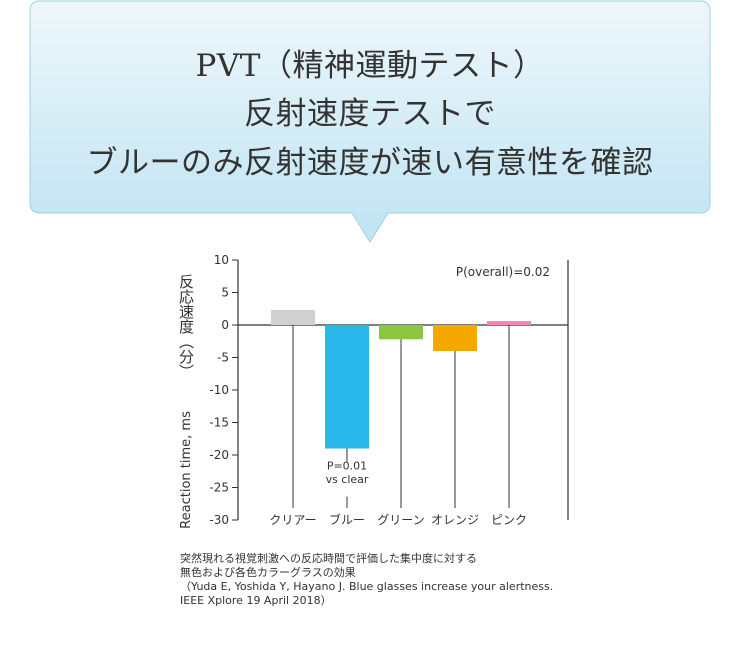 The image size is (740, 654). Describe the element at coordinates (219, 520) in the screenshot. I see `y-tick-label: -30` at that location.